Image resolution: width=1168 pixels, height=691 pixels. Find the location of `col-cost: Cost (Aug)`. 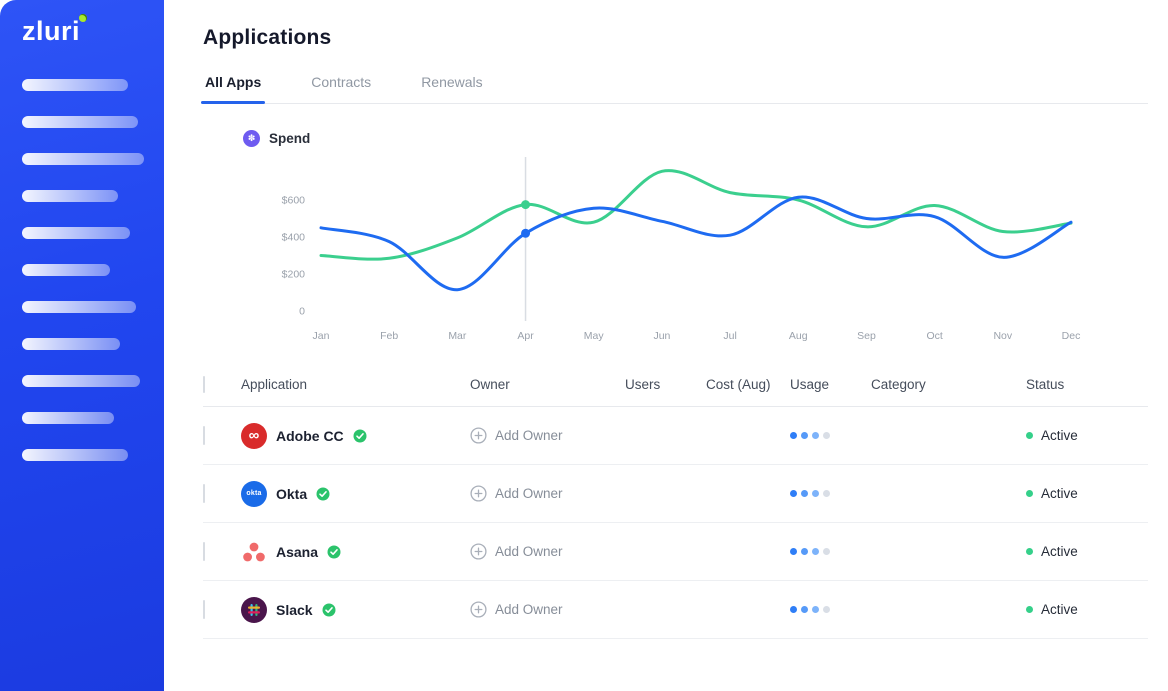

col-cost: Cost (Aug) is located at coordinates (738, 384).